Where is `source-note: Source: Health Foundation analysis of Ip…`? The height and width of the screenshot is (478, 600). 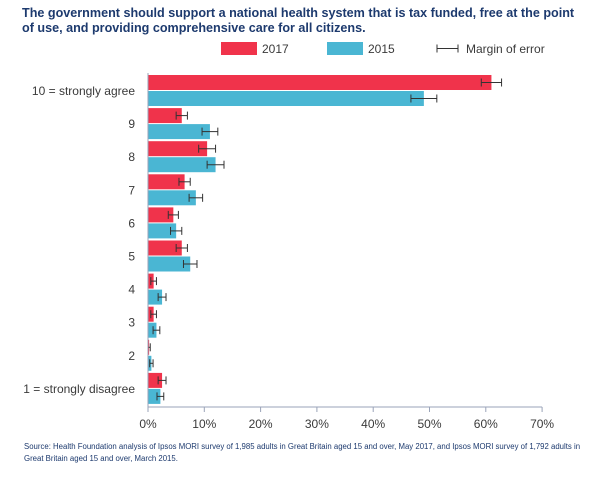
source-note: Source: Health Foundation analysis of Ip… is located at coordinates (302, 452).